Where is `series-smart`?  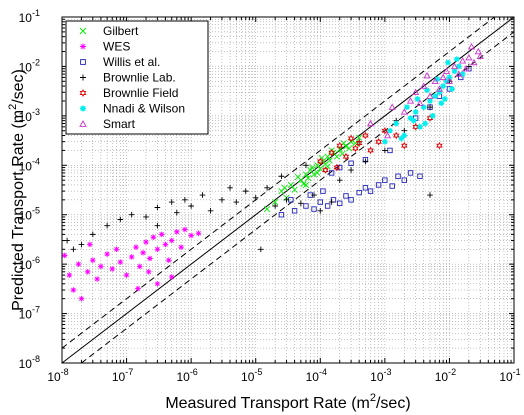 series-smart is located at coordinates (425, 91).